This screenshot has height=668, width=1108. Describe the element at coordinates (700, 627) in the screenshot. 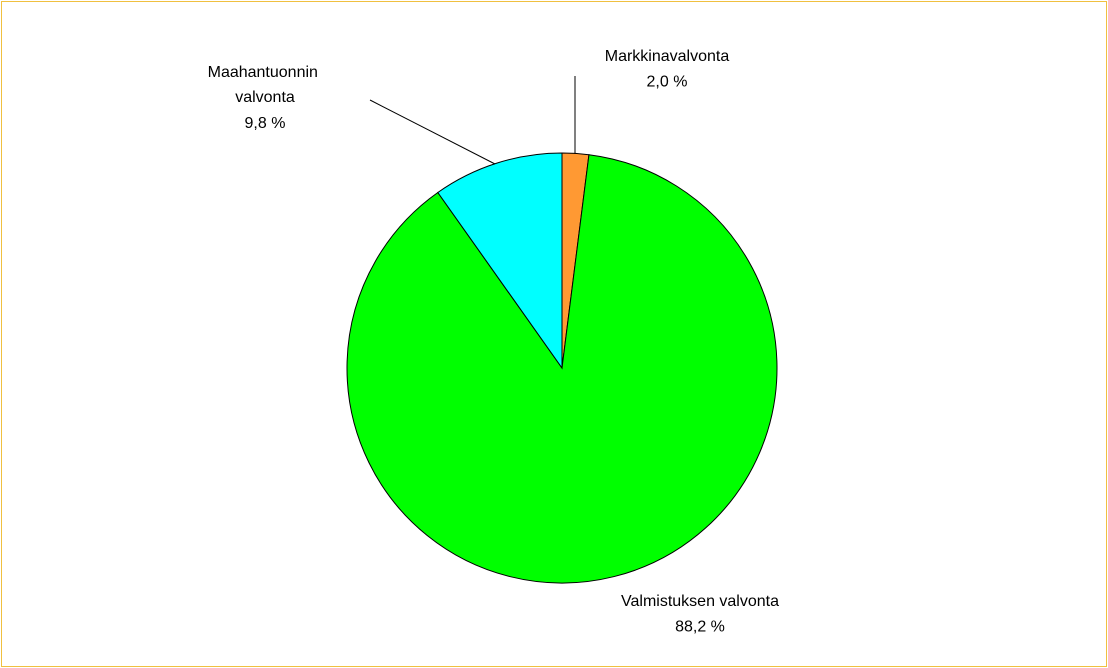

I see `value-label: 88,2 %` at that location.